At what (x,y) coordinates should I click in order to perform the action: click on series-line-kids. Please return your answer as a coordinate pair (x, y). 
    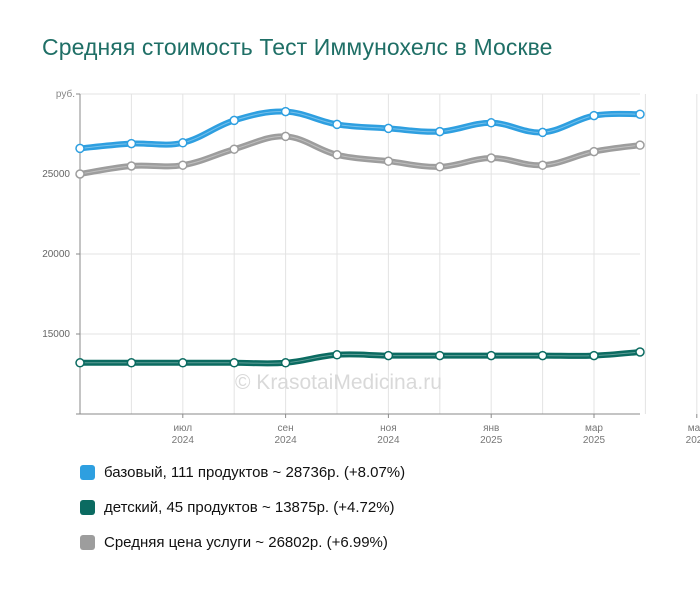
    Looking at the image, I should click on (360, 358).